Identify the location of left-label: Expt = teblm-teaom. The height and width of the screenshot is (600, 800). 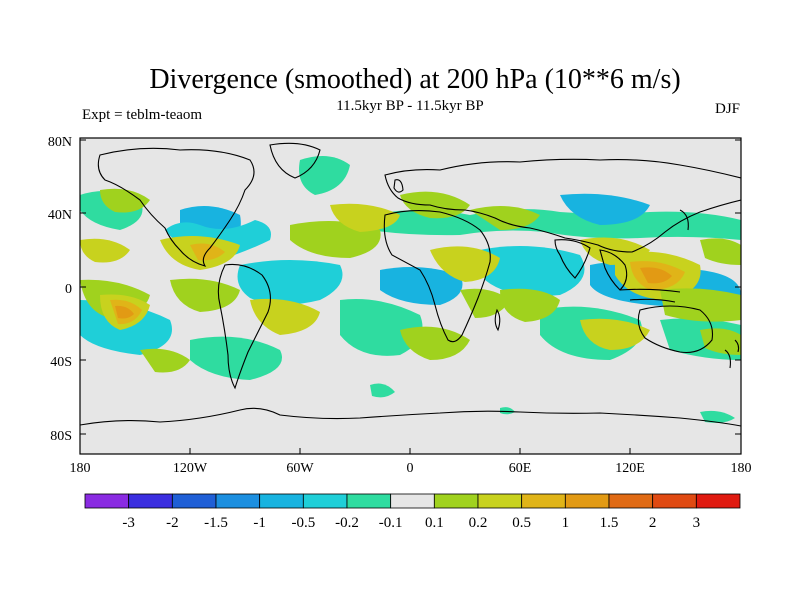
(142, 115).